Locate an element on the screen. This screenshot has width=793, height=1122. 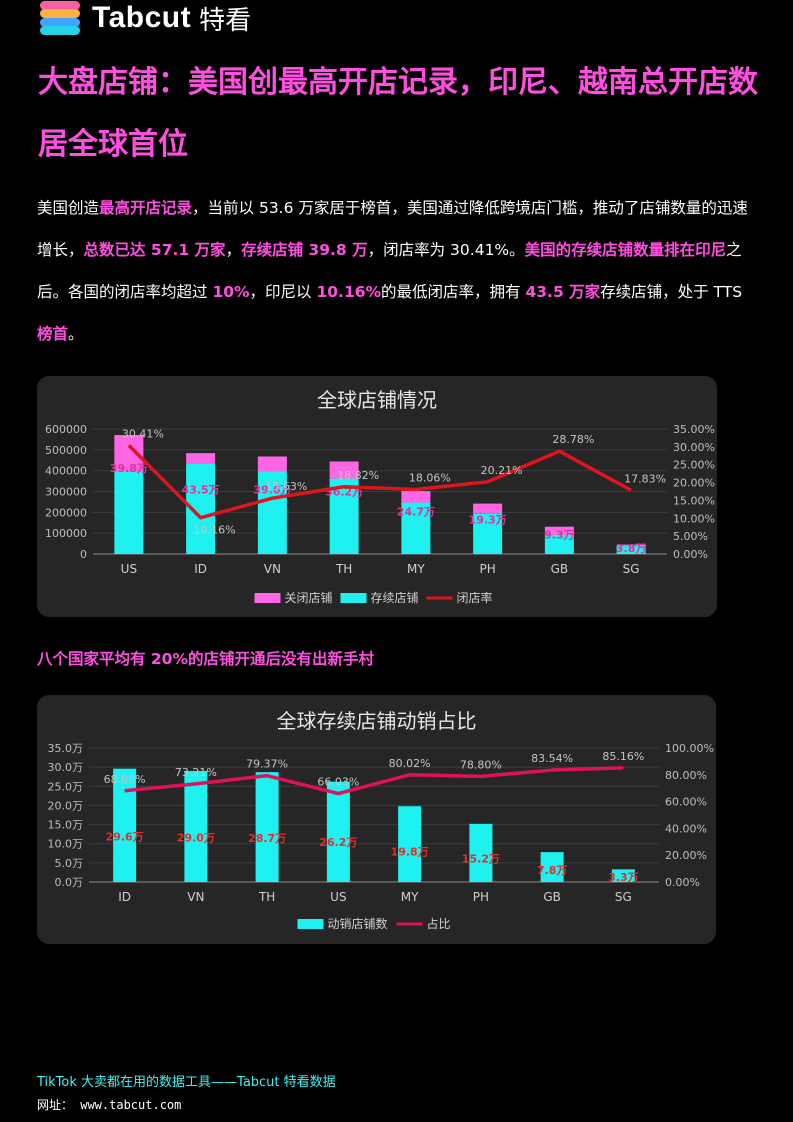
line-data-label: 68.09% is located at coordinates (125, 779).